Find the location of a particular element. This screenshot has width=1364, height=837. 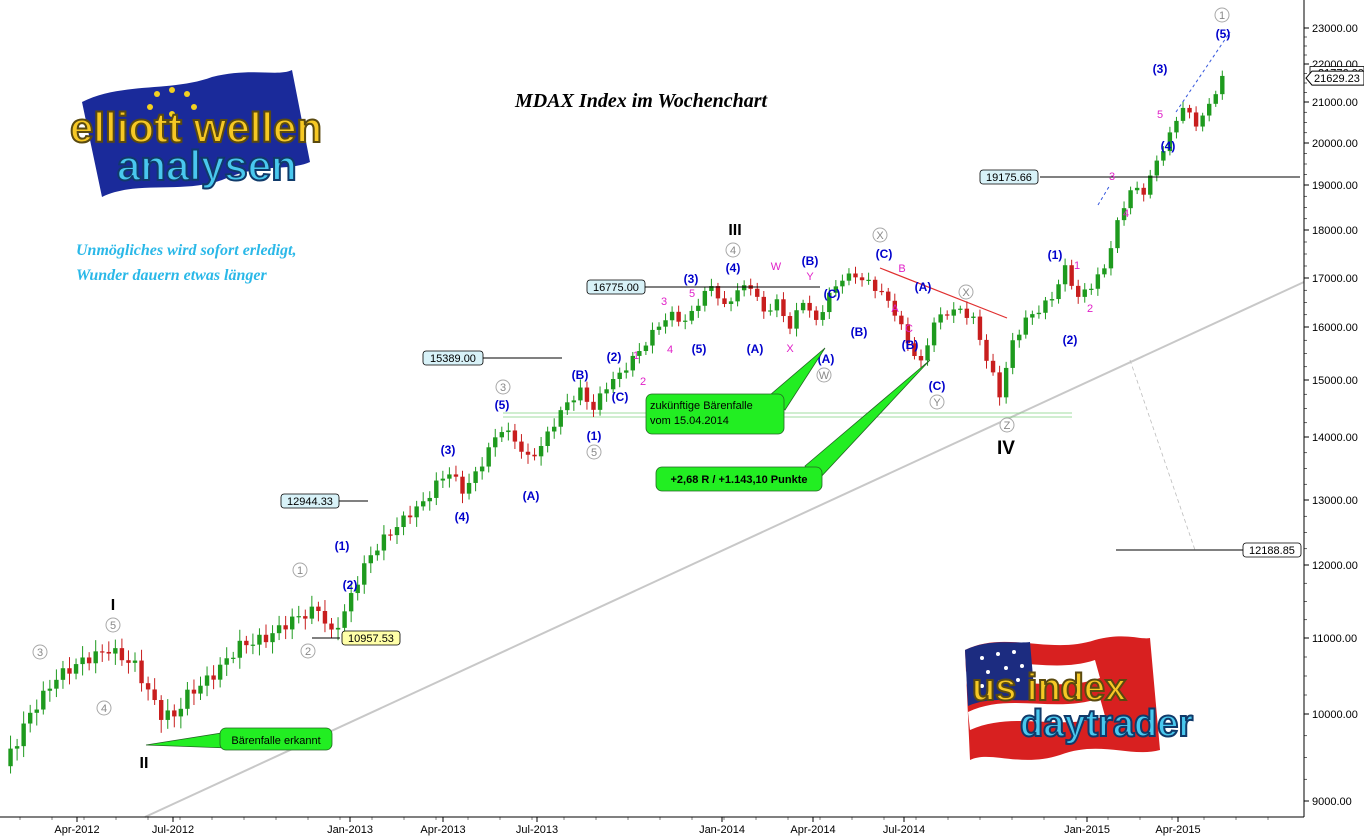

callout-text: Bärenfalle erkannt is located at coordinates (275, 741).